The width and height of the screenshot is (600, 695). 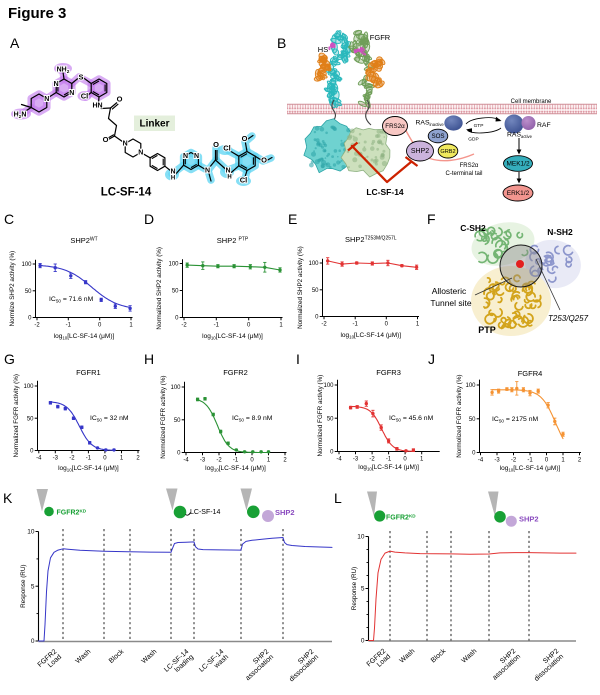 What do you see at coordinates (244, 180) in the screenshot?
I see `svg-text: Cl` at bounding box center [244, 180].